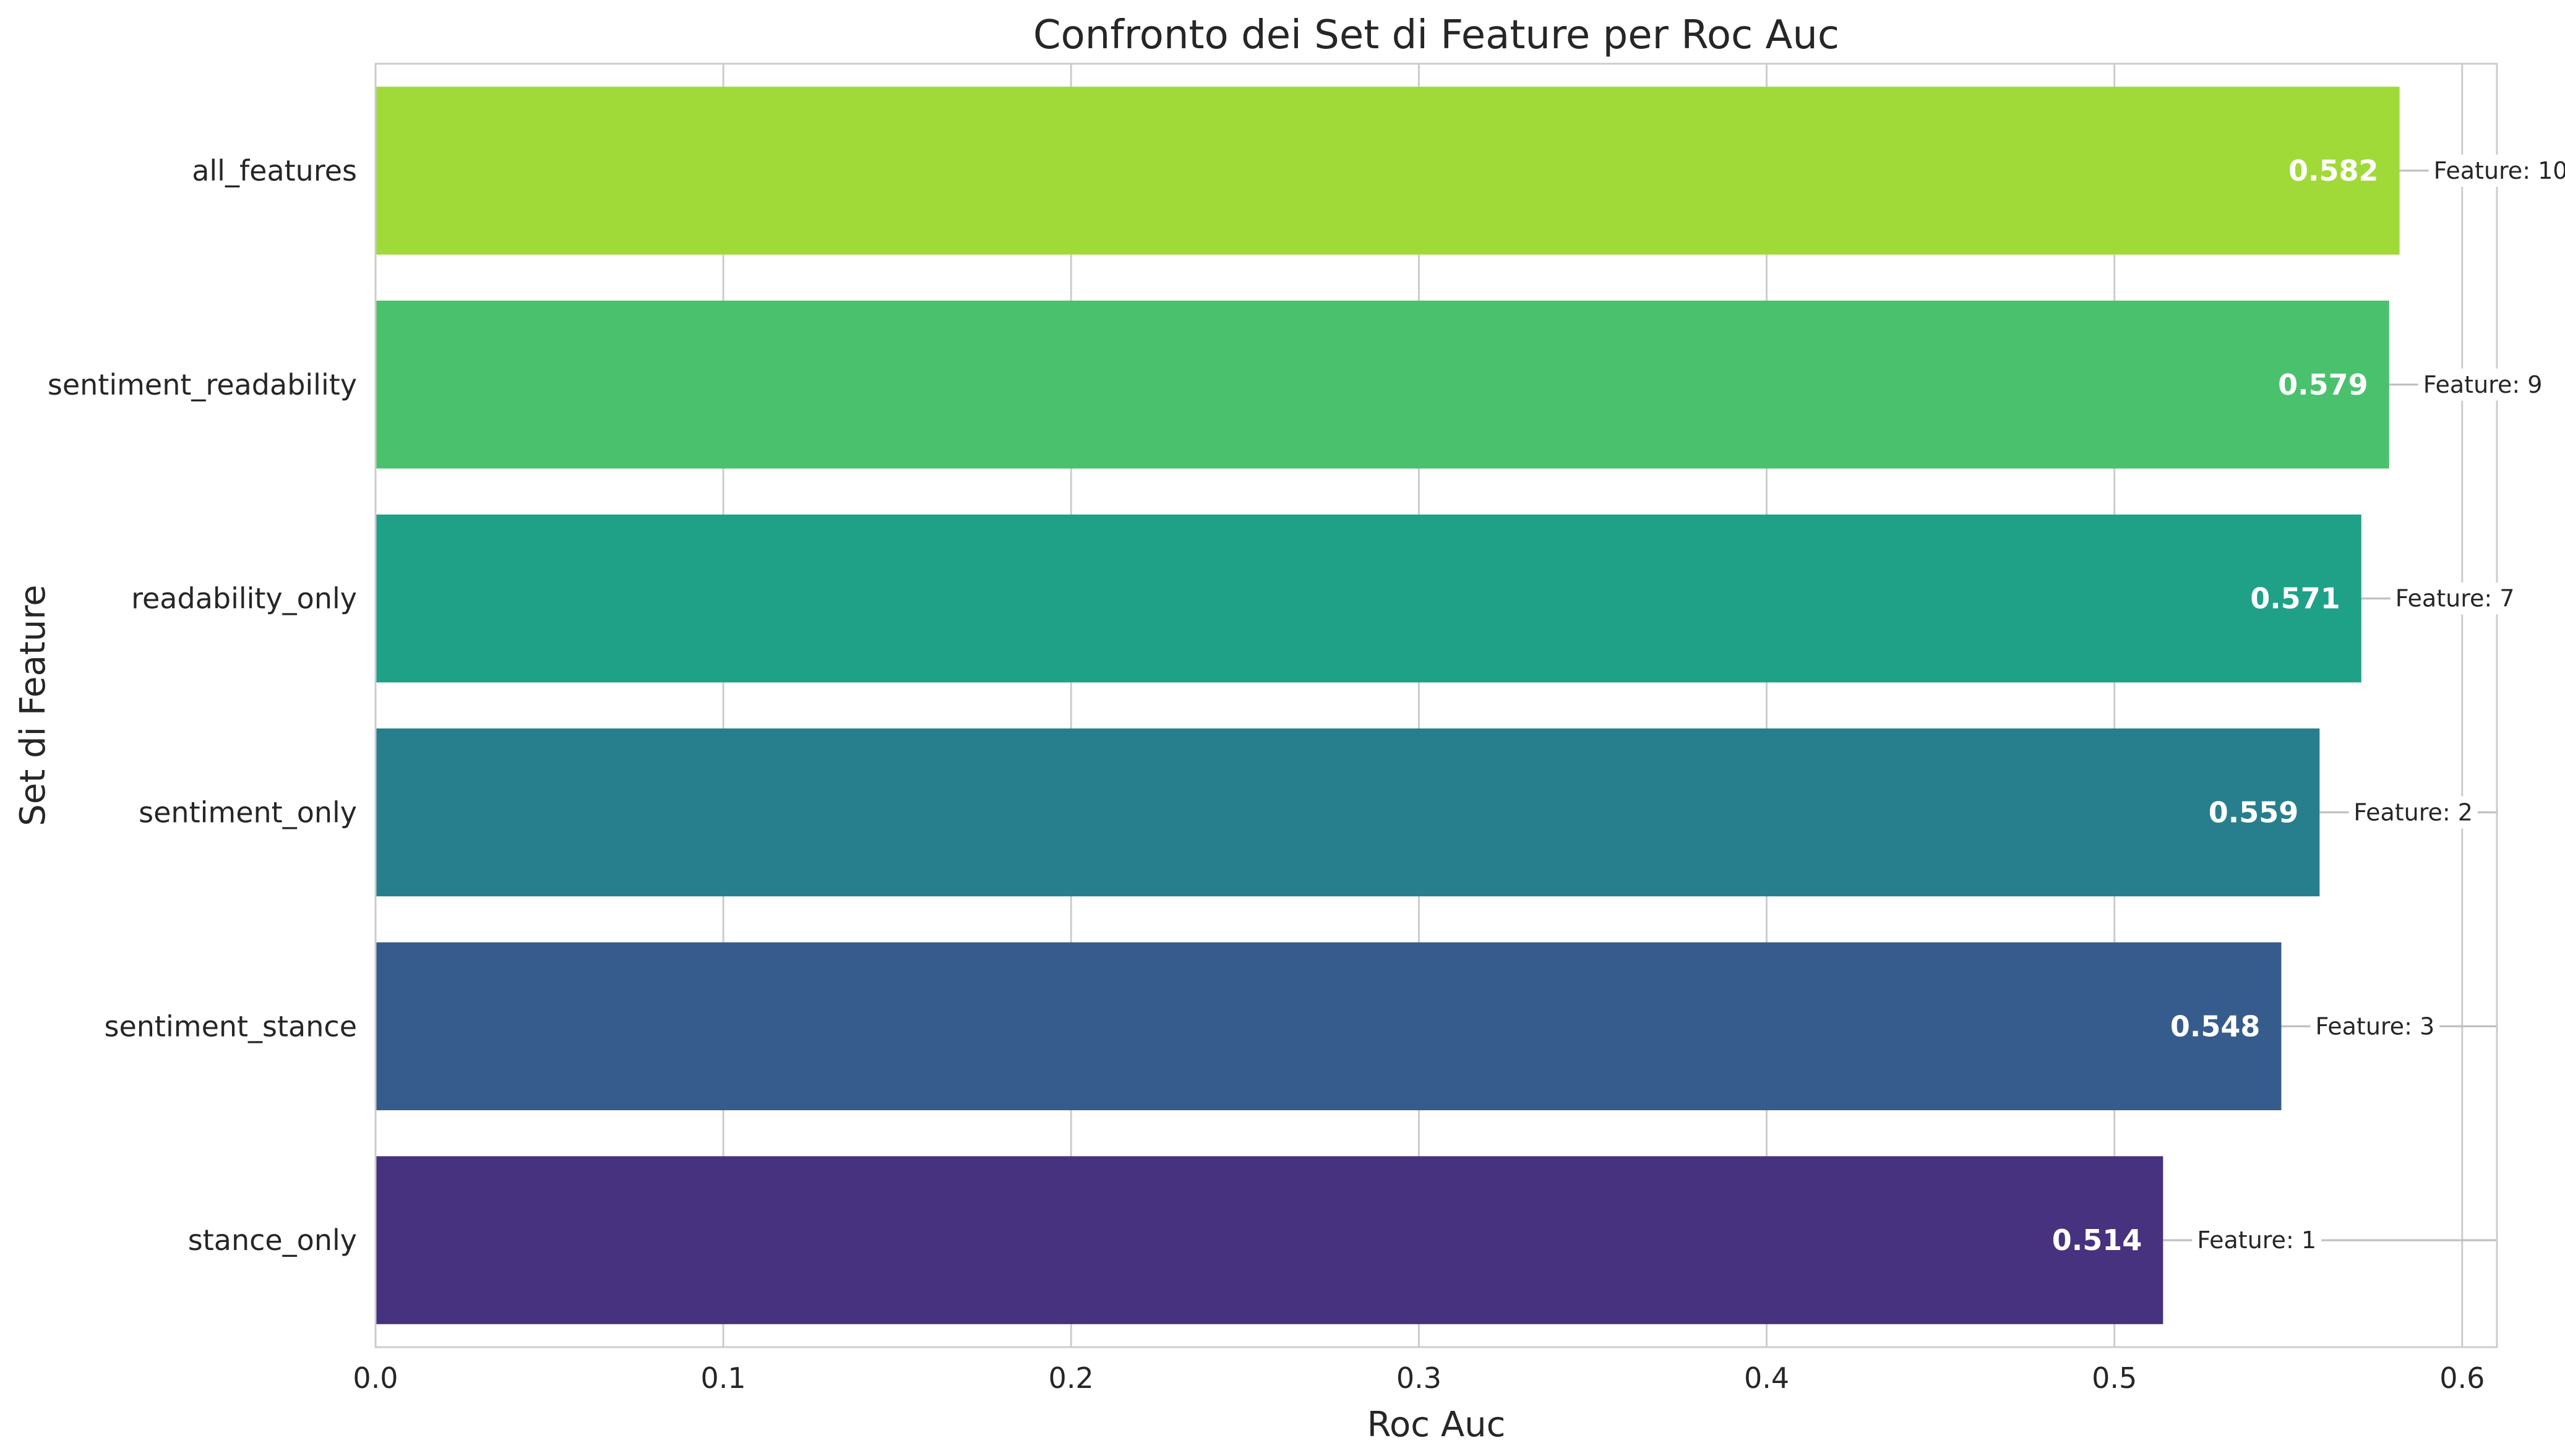  Describe the element at coordinates (2323, 384) in the screenshot. I see `value-label: 0.579` at that location.